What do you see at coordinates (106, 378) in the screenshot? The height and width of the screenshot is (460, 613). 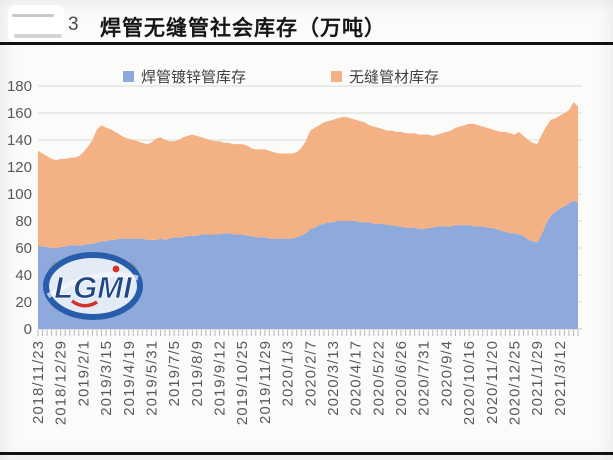 I see `x-tick-label: 2019/3/15` at bounding box center [106, 378].